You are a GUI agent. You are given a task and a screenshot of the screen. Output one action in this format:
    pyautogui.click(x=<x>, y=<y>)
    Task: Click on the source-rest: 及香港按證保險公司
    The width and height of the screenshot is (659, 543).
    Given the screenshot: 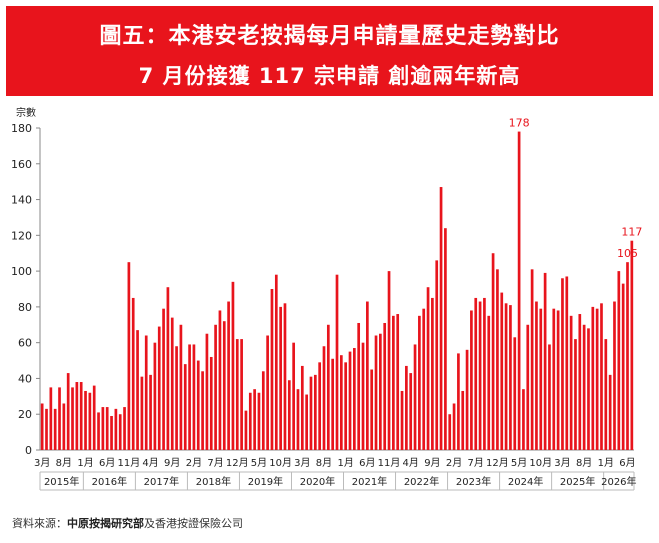 What is the action you would take?
    pyautogui.click(x=193, y=523)
    